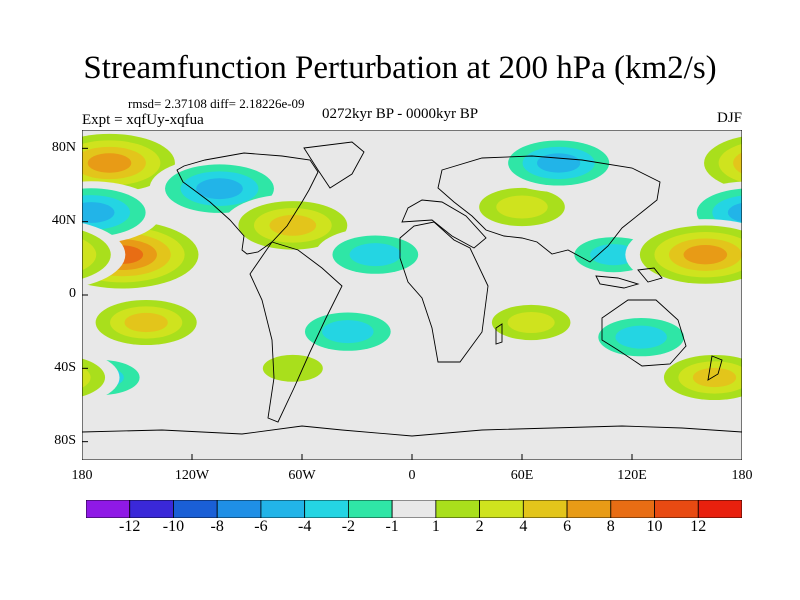 The width and height of the screenshot is (800, 600). Describe the element at coordinates (400, 114) in the screenshot. I see `period-label: 0272kyr BP - 0000kyr BP` at that location.